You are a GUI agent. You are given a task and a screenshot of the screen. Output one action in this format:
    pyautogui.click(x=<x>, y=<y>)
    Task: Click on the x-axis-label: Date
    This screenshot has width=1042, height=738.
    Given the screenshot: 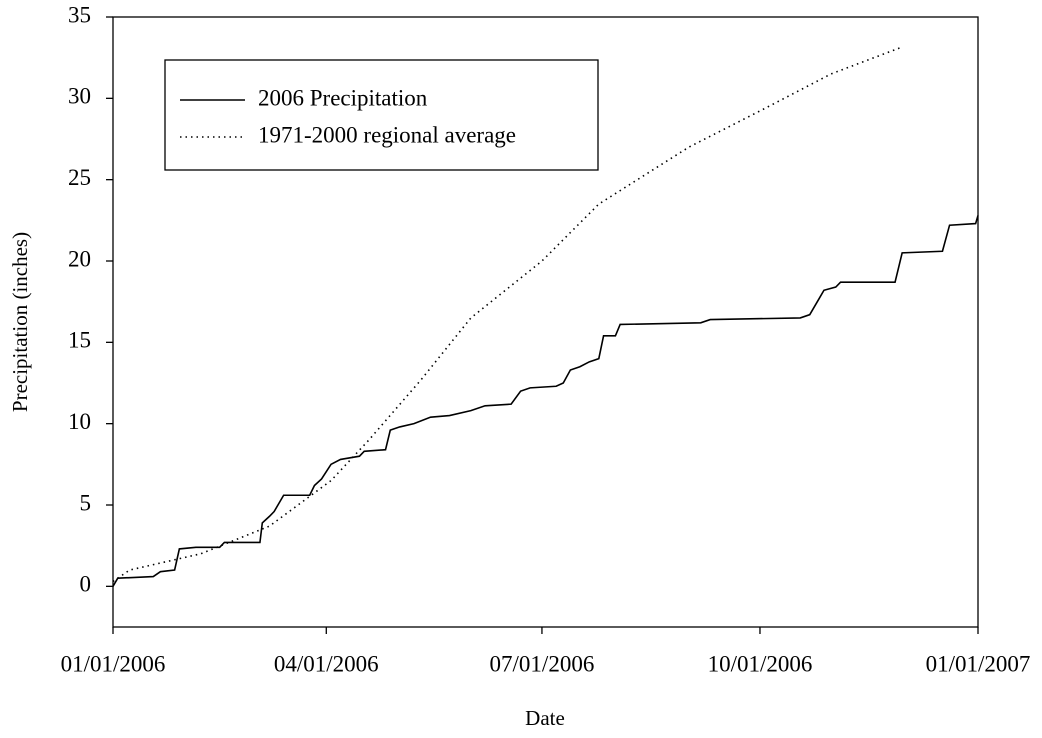 What is the action you would take?
    pyautogui.click(x=545, y=718)
    